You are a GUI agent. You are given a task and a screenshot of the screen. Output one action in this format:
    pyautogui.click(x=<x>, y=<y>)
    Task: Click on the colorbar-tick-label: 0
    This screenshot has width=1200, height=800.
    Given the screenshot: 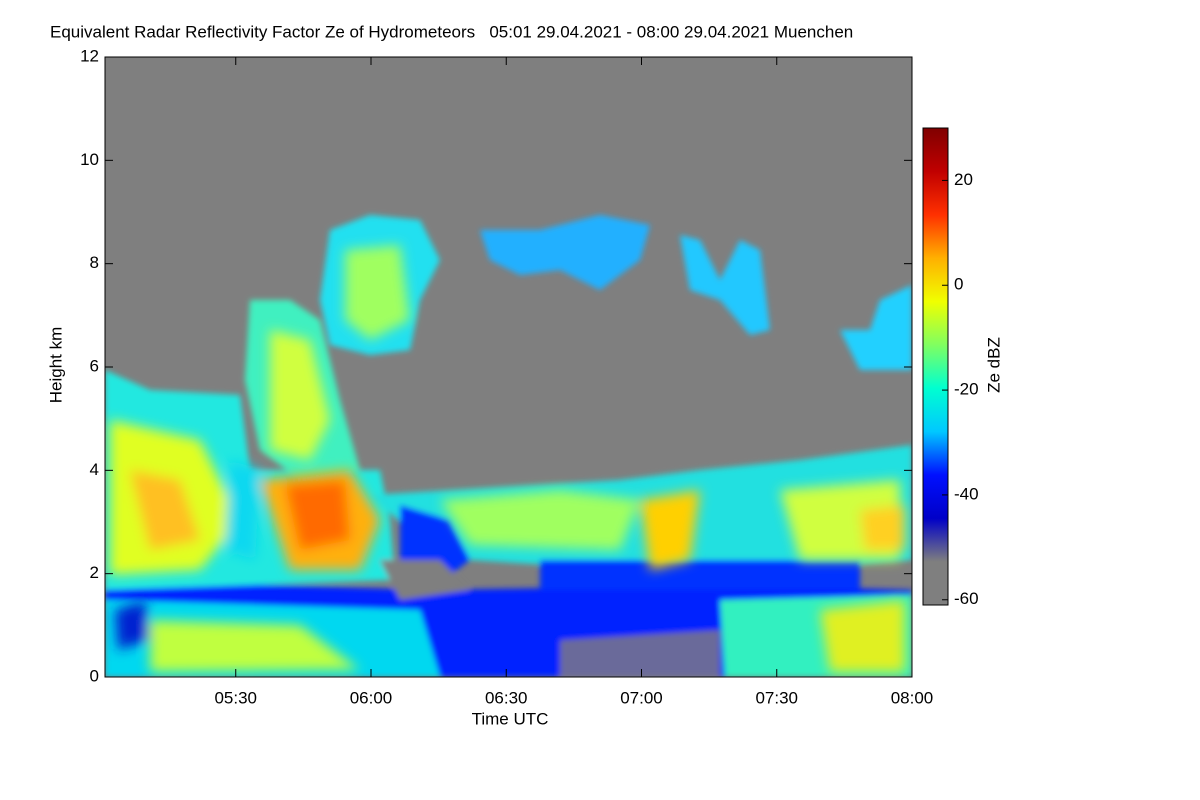 What is the action you would take?
    pyautogui.click(x=958, y=284)
    